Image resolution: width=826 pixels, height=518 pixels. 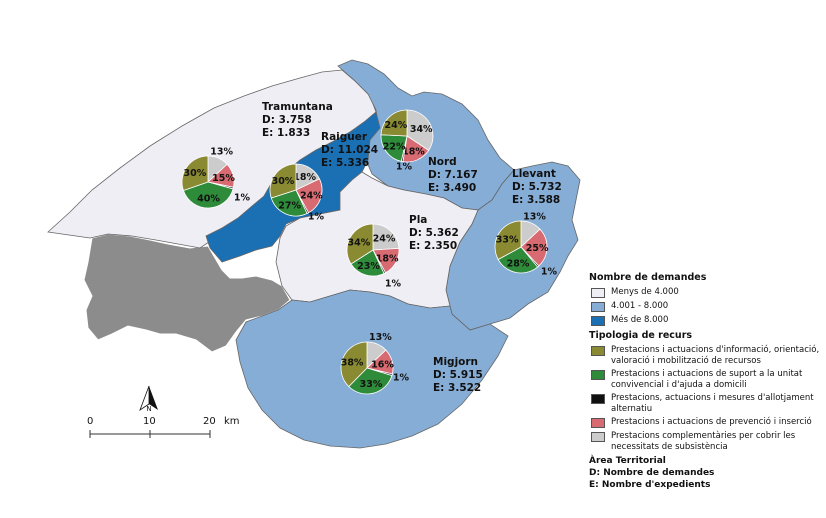 I want to click on pie-label-pla-olive: 34%, so click(x=358, y=243).